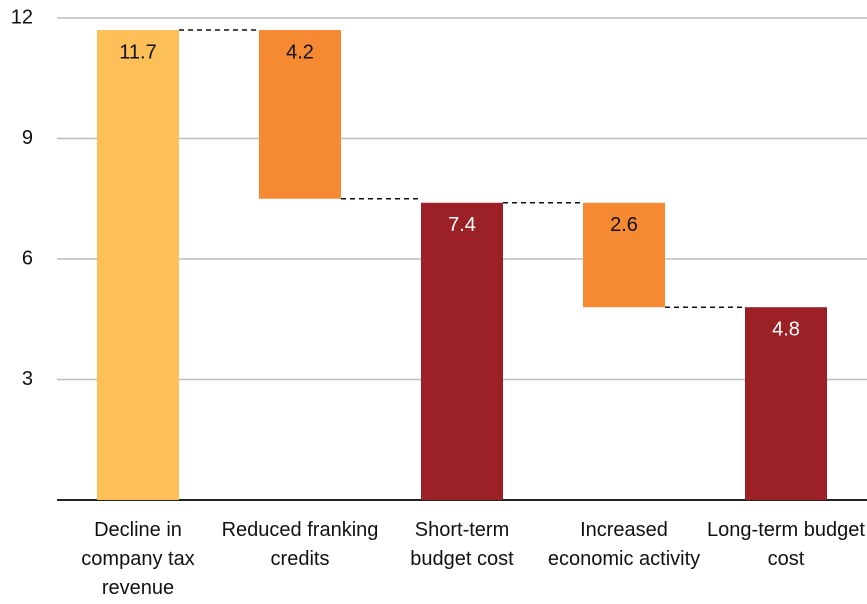 This screenshot has height=604, width=867. What do you see at coordinates (624, 225) in the screenshot?
I see `value-label: 2.6` at bounding box center [624, 225].